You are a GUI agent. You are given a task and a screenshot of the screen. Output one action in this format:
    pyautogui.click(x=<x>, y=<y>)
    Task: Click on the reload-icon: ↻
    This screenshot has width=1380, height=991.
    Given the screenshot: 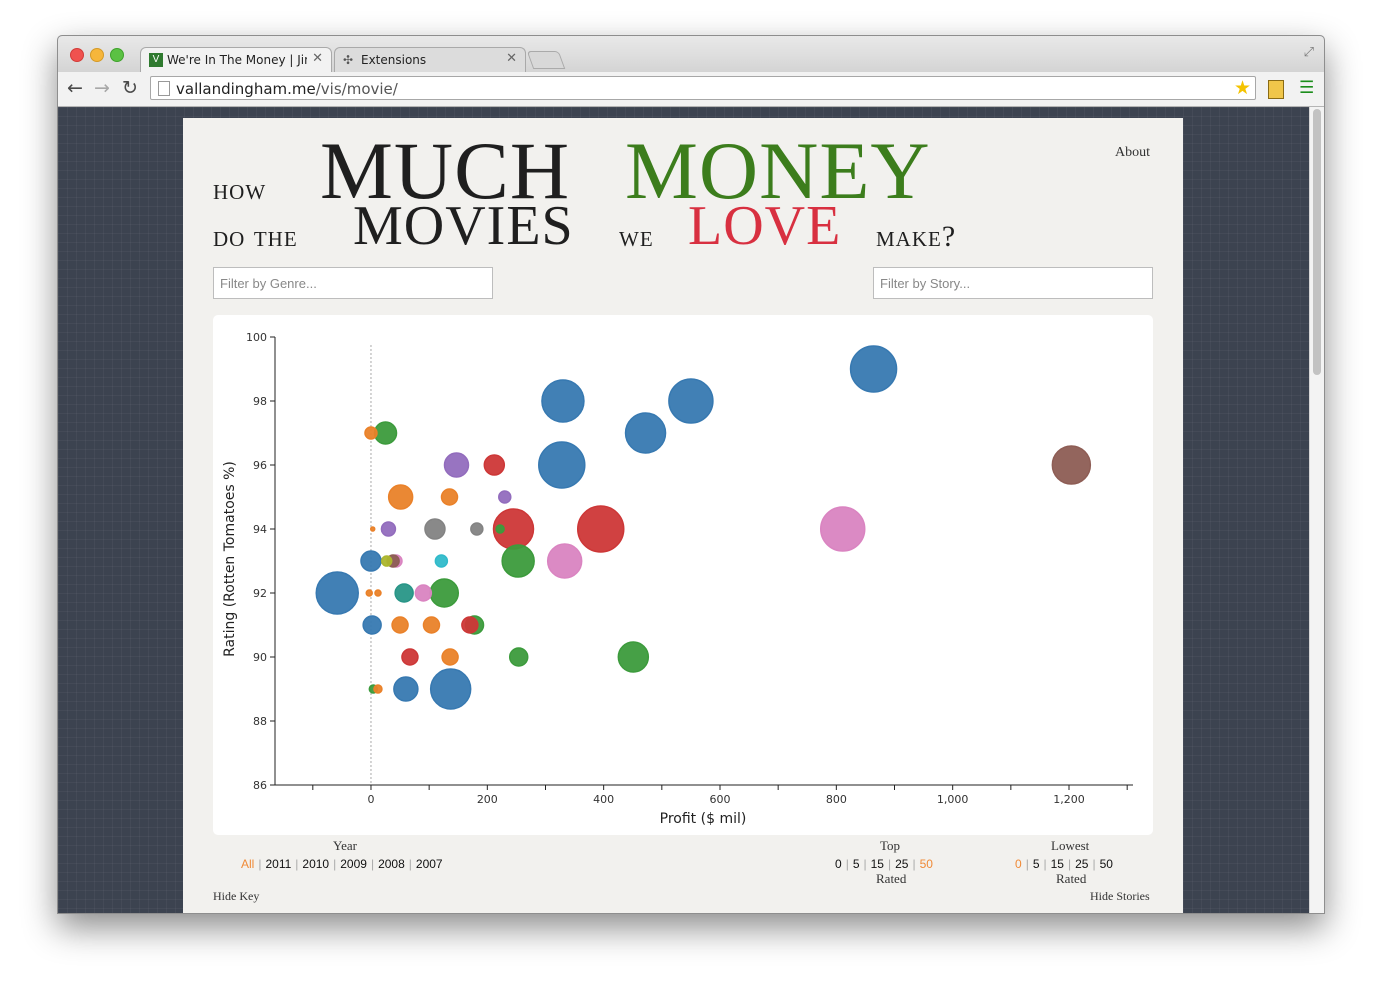 What is the action you would take?
    pyautogui.click(x=130, y=88)
    